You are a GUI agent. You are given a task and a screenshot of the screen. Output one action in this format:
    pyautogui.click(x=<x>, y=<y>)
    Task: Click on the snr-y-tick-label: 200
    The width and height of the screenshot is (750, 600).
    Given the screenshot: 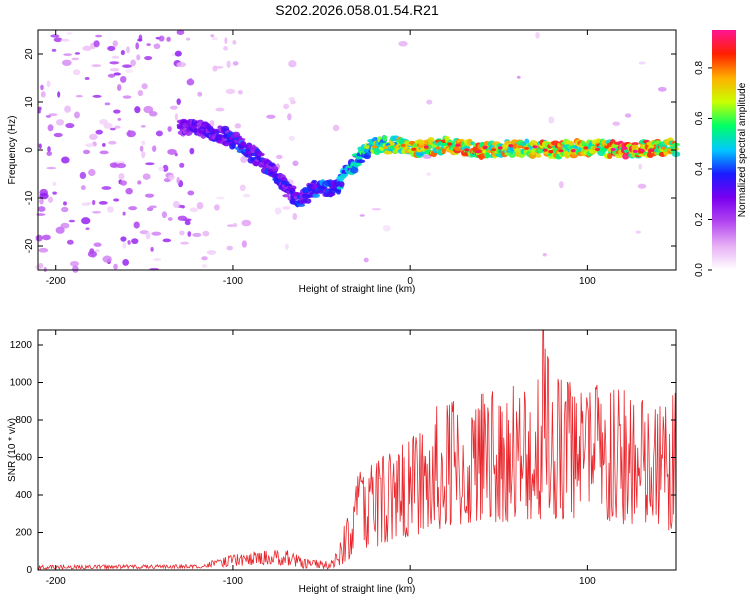 What is the action you would take?
    pyautogui.click(x=23, y=533)
    